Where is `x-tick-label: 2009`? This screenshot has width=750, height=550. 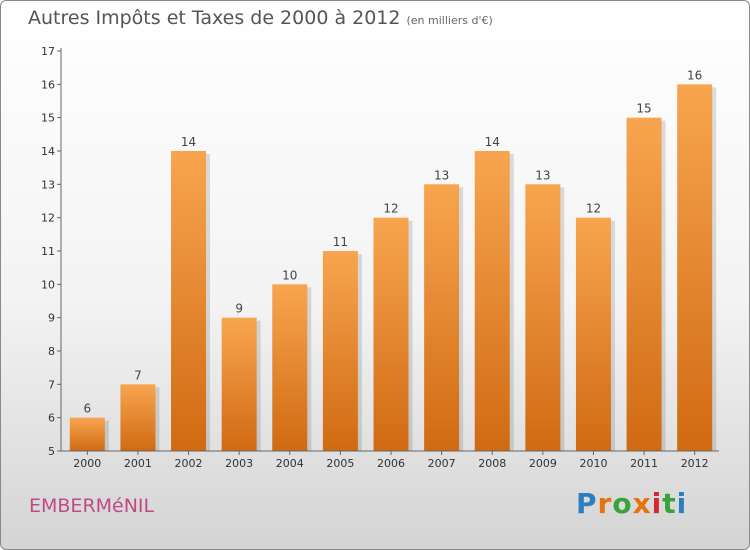
x-tick-label: 2009 is located at coordinates (543, 463).